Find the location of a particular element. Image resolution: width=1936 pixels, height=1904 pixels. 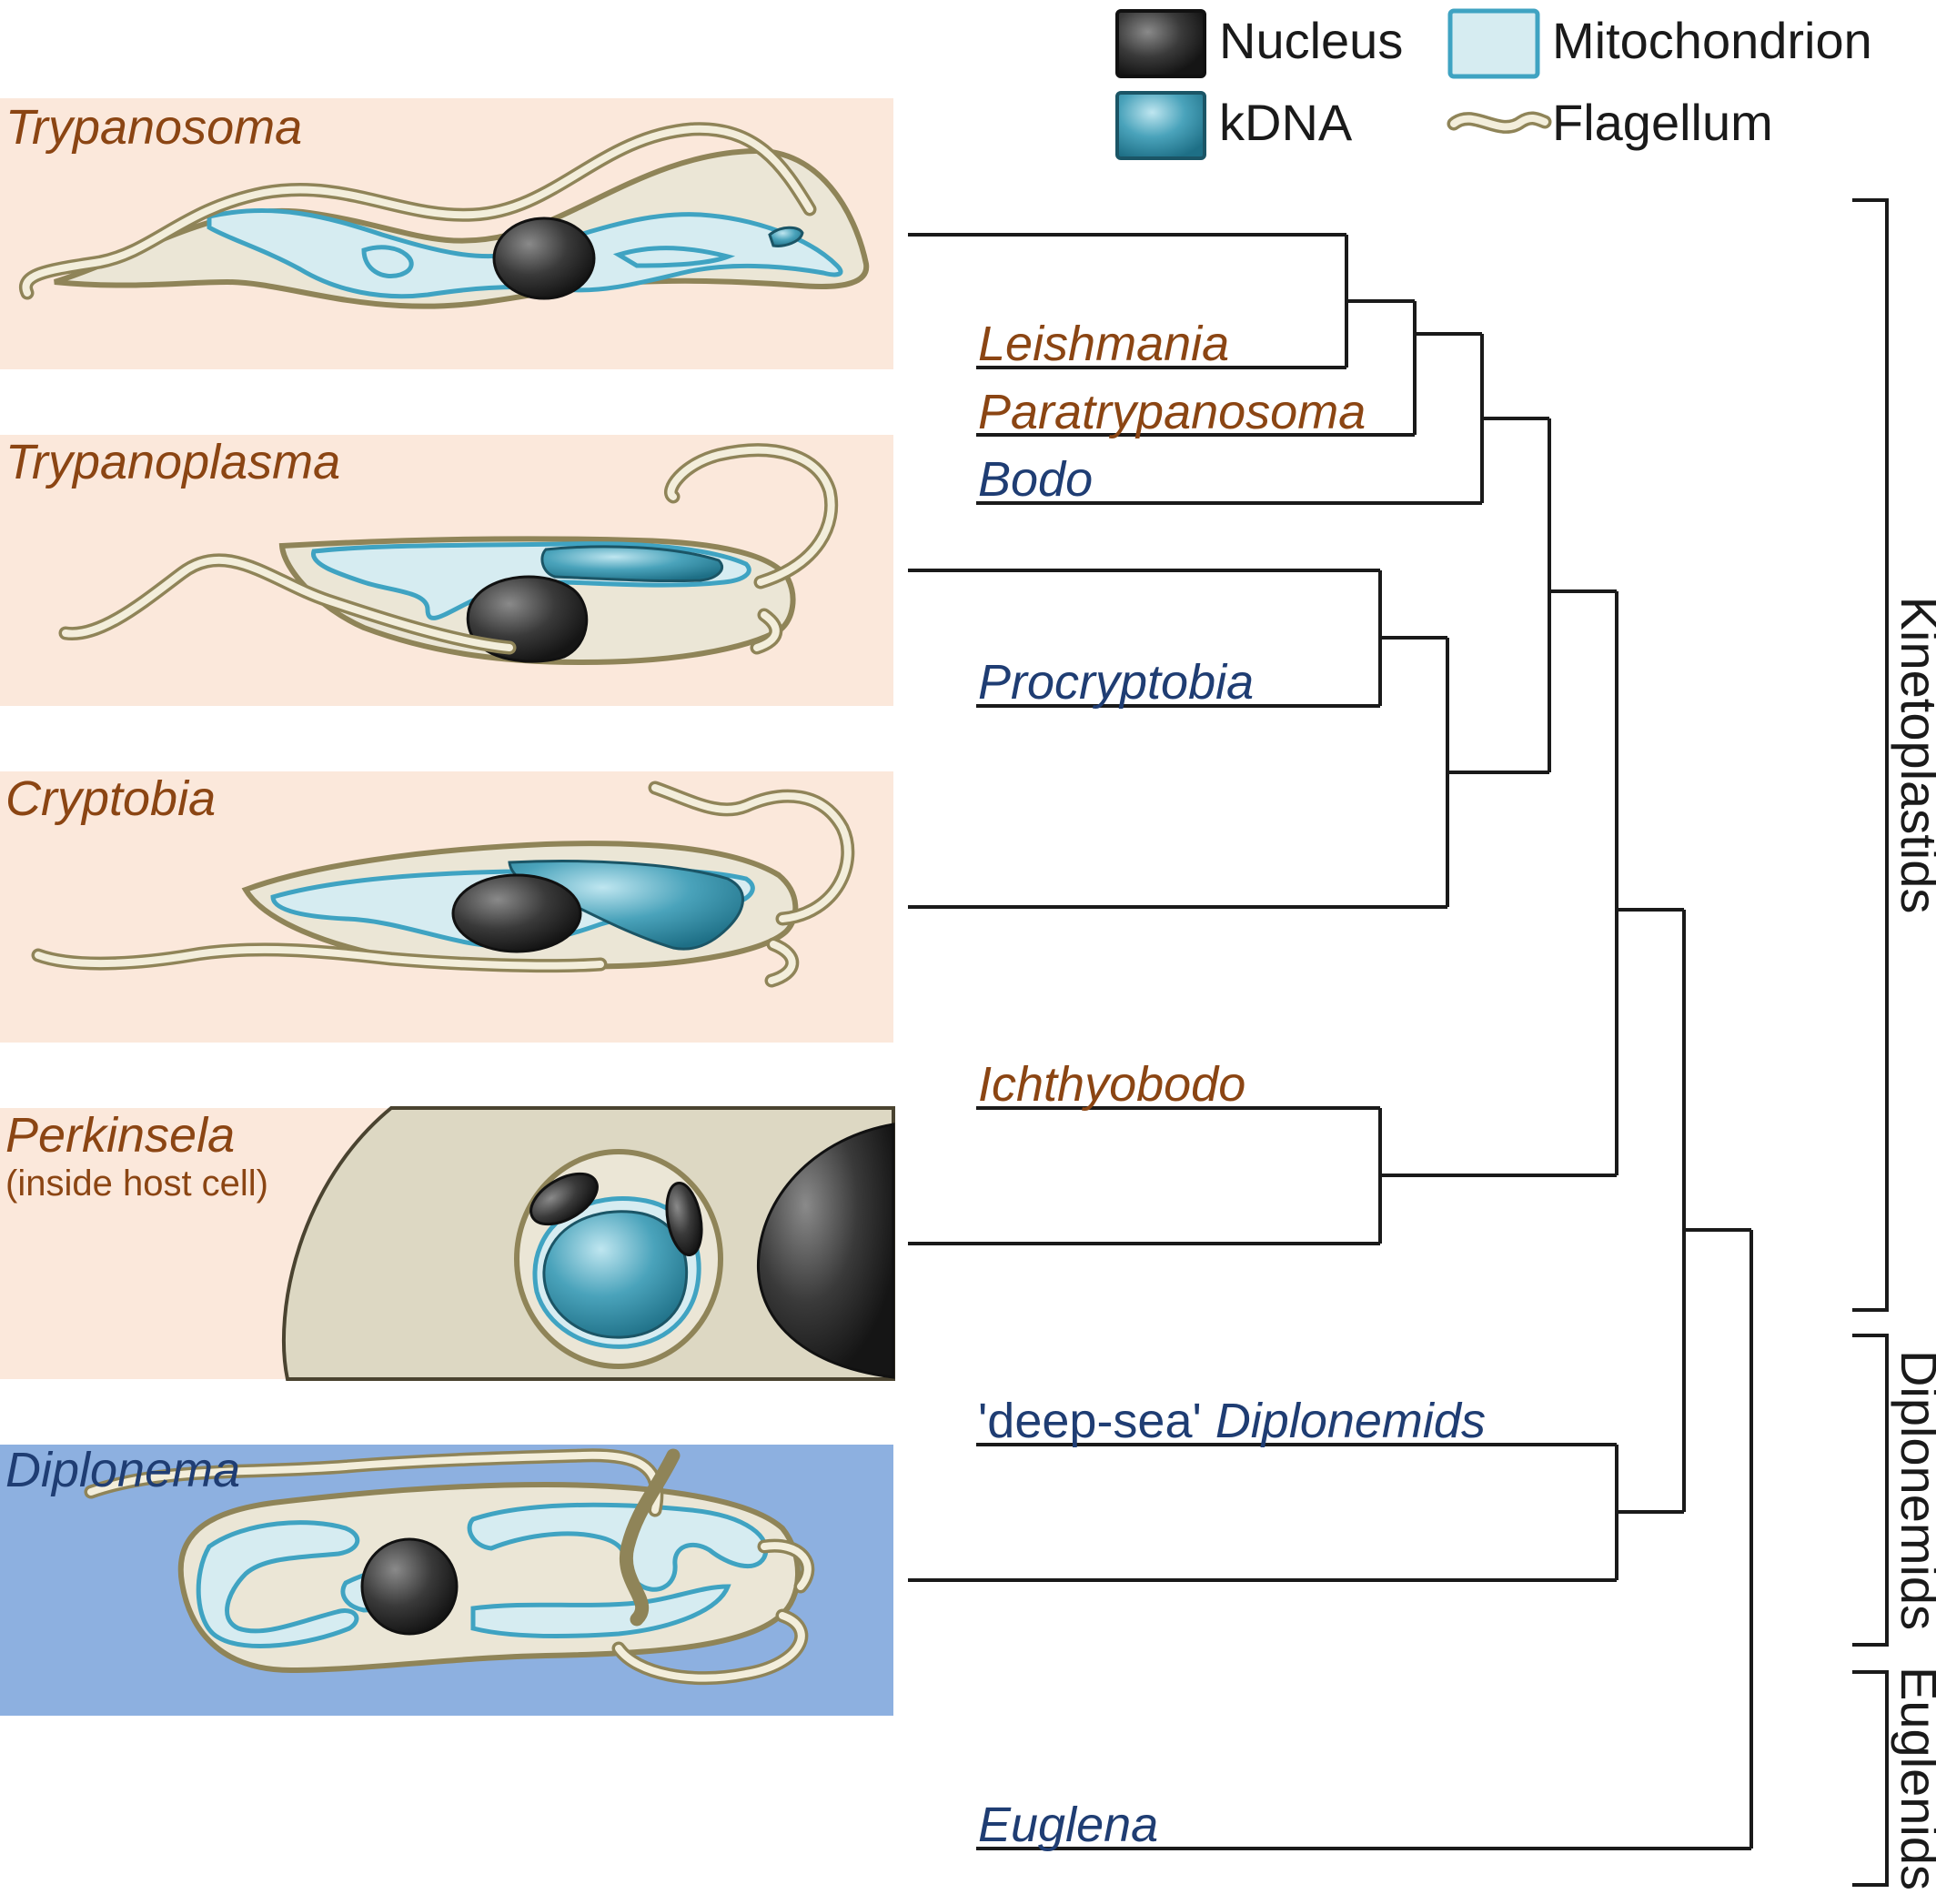

tip-label-paratrypanosoma: Paratrypanosoma is located at coordinates (1172, 412).